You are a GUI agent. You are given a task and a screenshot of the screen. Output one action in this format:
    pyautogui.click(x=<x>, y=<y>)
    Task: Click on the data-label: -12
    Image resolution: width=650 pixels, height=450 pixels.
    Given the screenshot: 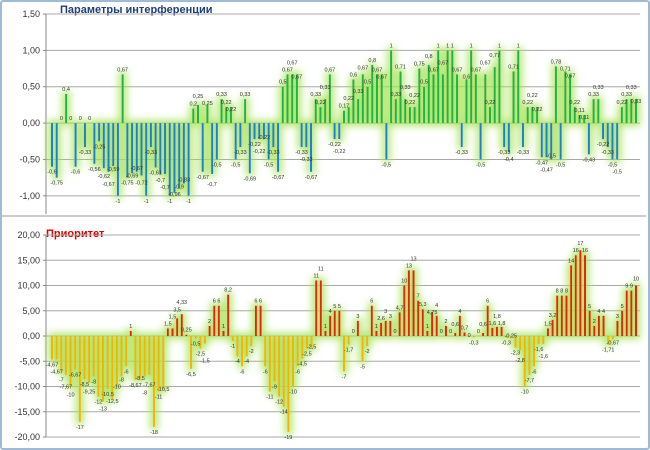 What is the action you would take?
    pyautogui.click(x=98, y=403)
    